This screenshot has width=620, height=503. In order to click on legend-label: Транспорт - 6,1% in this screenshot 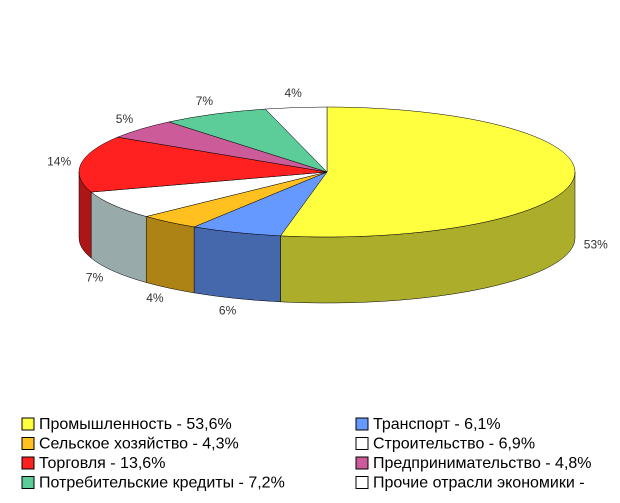, I will do `click(437, 424)`.